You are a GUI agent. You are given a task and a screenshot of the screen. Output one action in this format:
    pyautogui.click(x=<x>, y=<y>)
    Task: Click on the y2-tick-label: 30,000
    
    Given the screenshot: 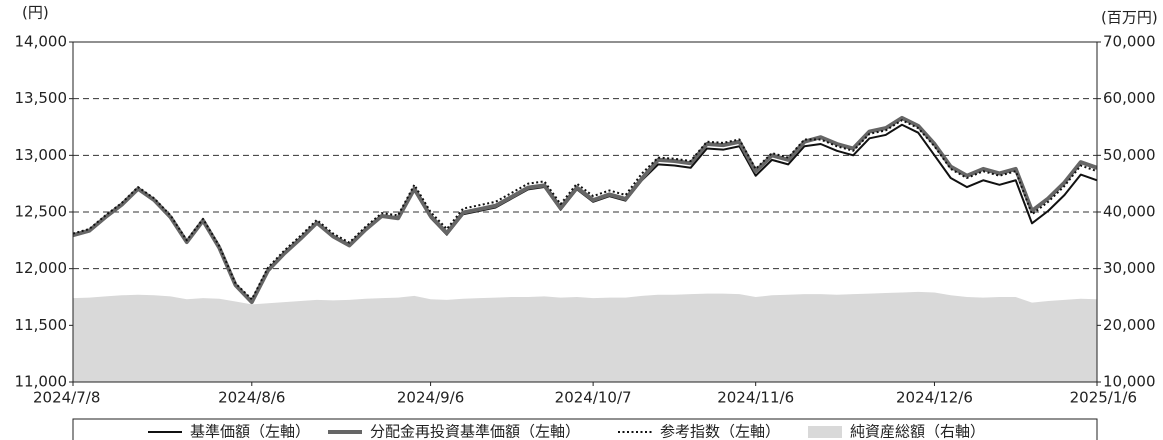 What is the action you would take?
    pyautogui.click(x=1129, y=268)
    